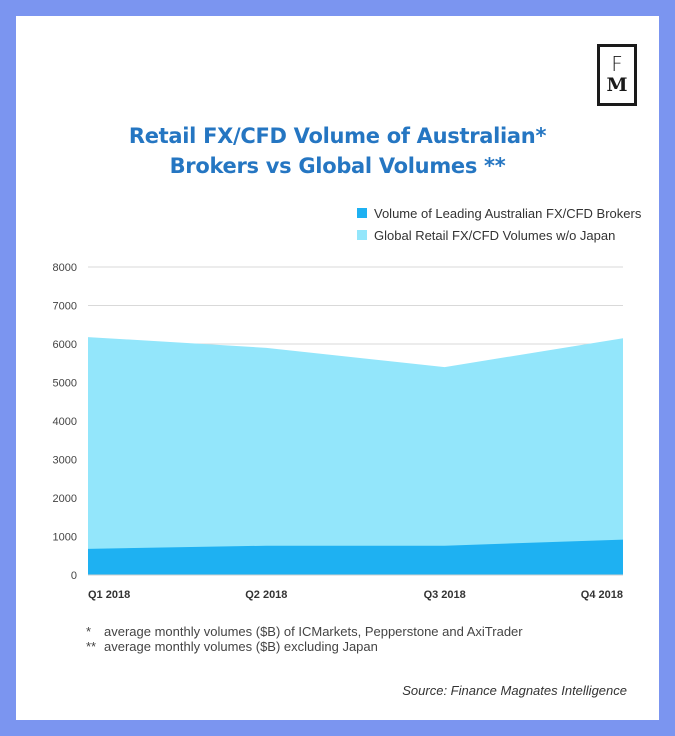  Describe the element at coordinates (362, 213) in the screenshot. I see `legend-swatch-australian` at that location.